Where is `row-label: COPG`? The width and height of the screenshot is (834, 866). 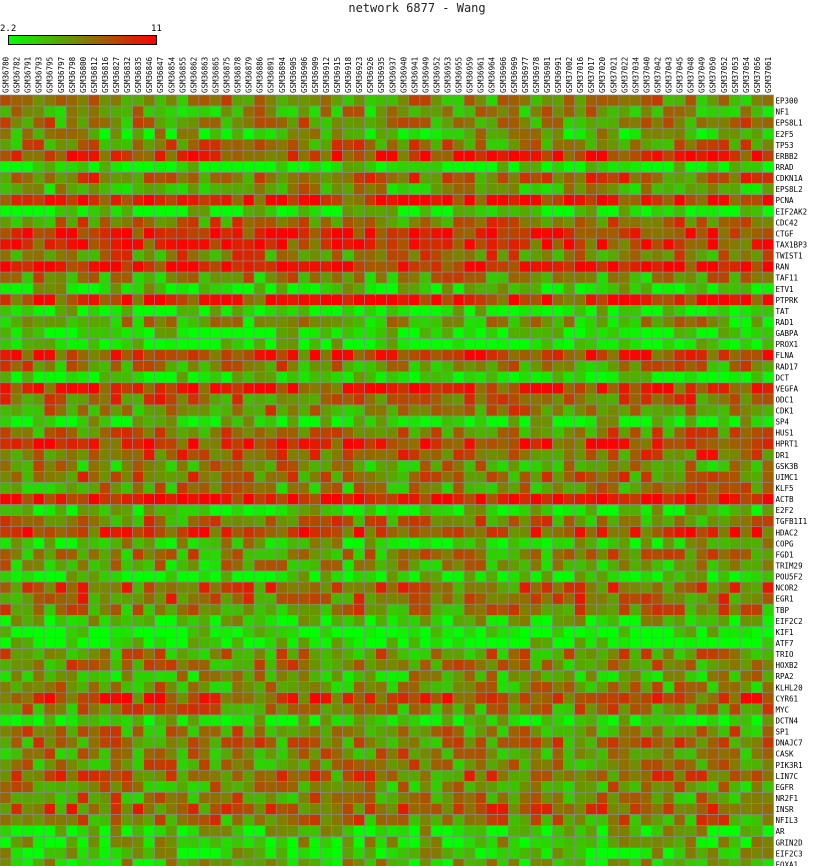
row-label: COPG is located at coordinates (785, 543).